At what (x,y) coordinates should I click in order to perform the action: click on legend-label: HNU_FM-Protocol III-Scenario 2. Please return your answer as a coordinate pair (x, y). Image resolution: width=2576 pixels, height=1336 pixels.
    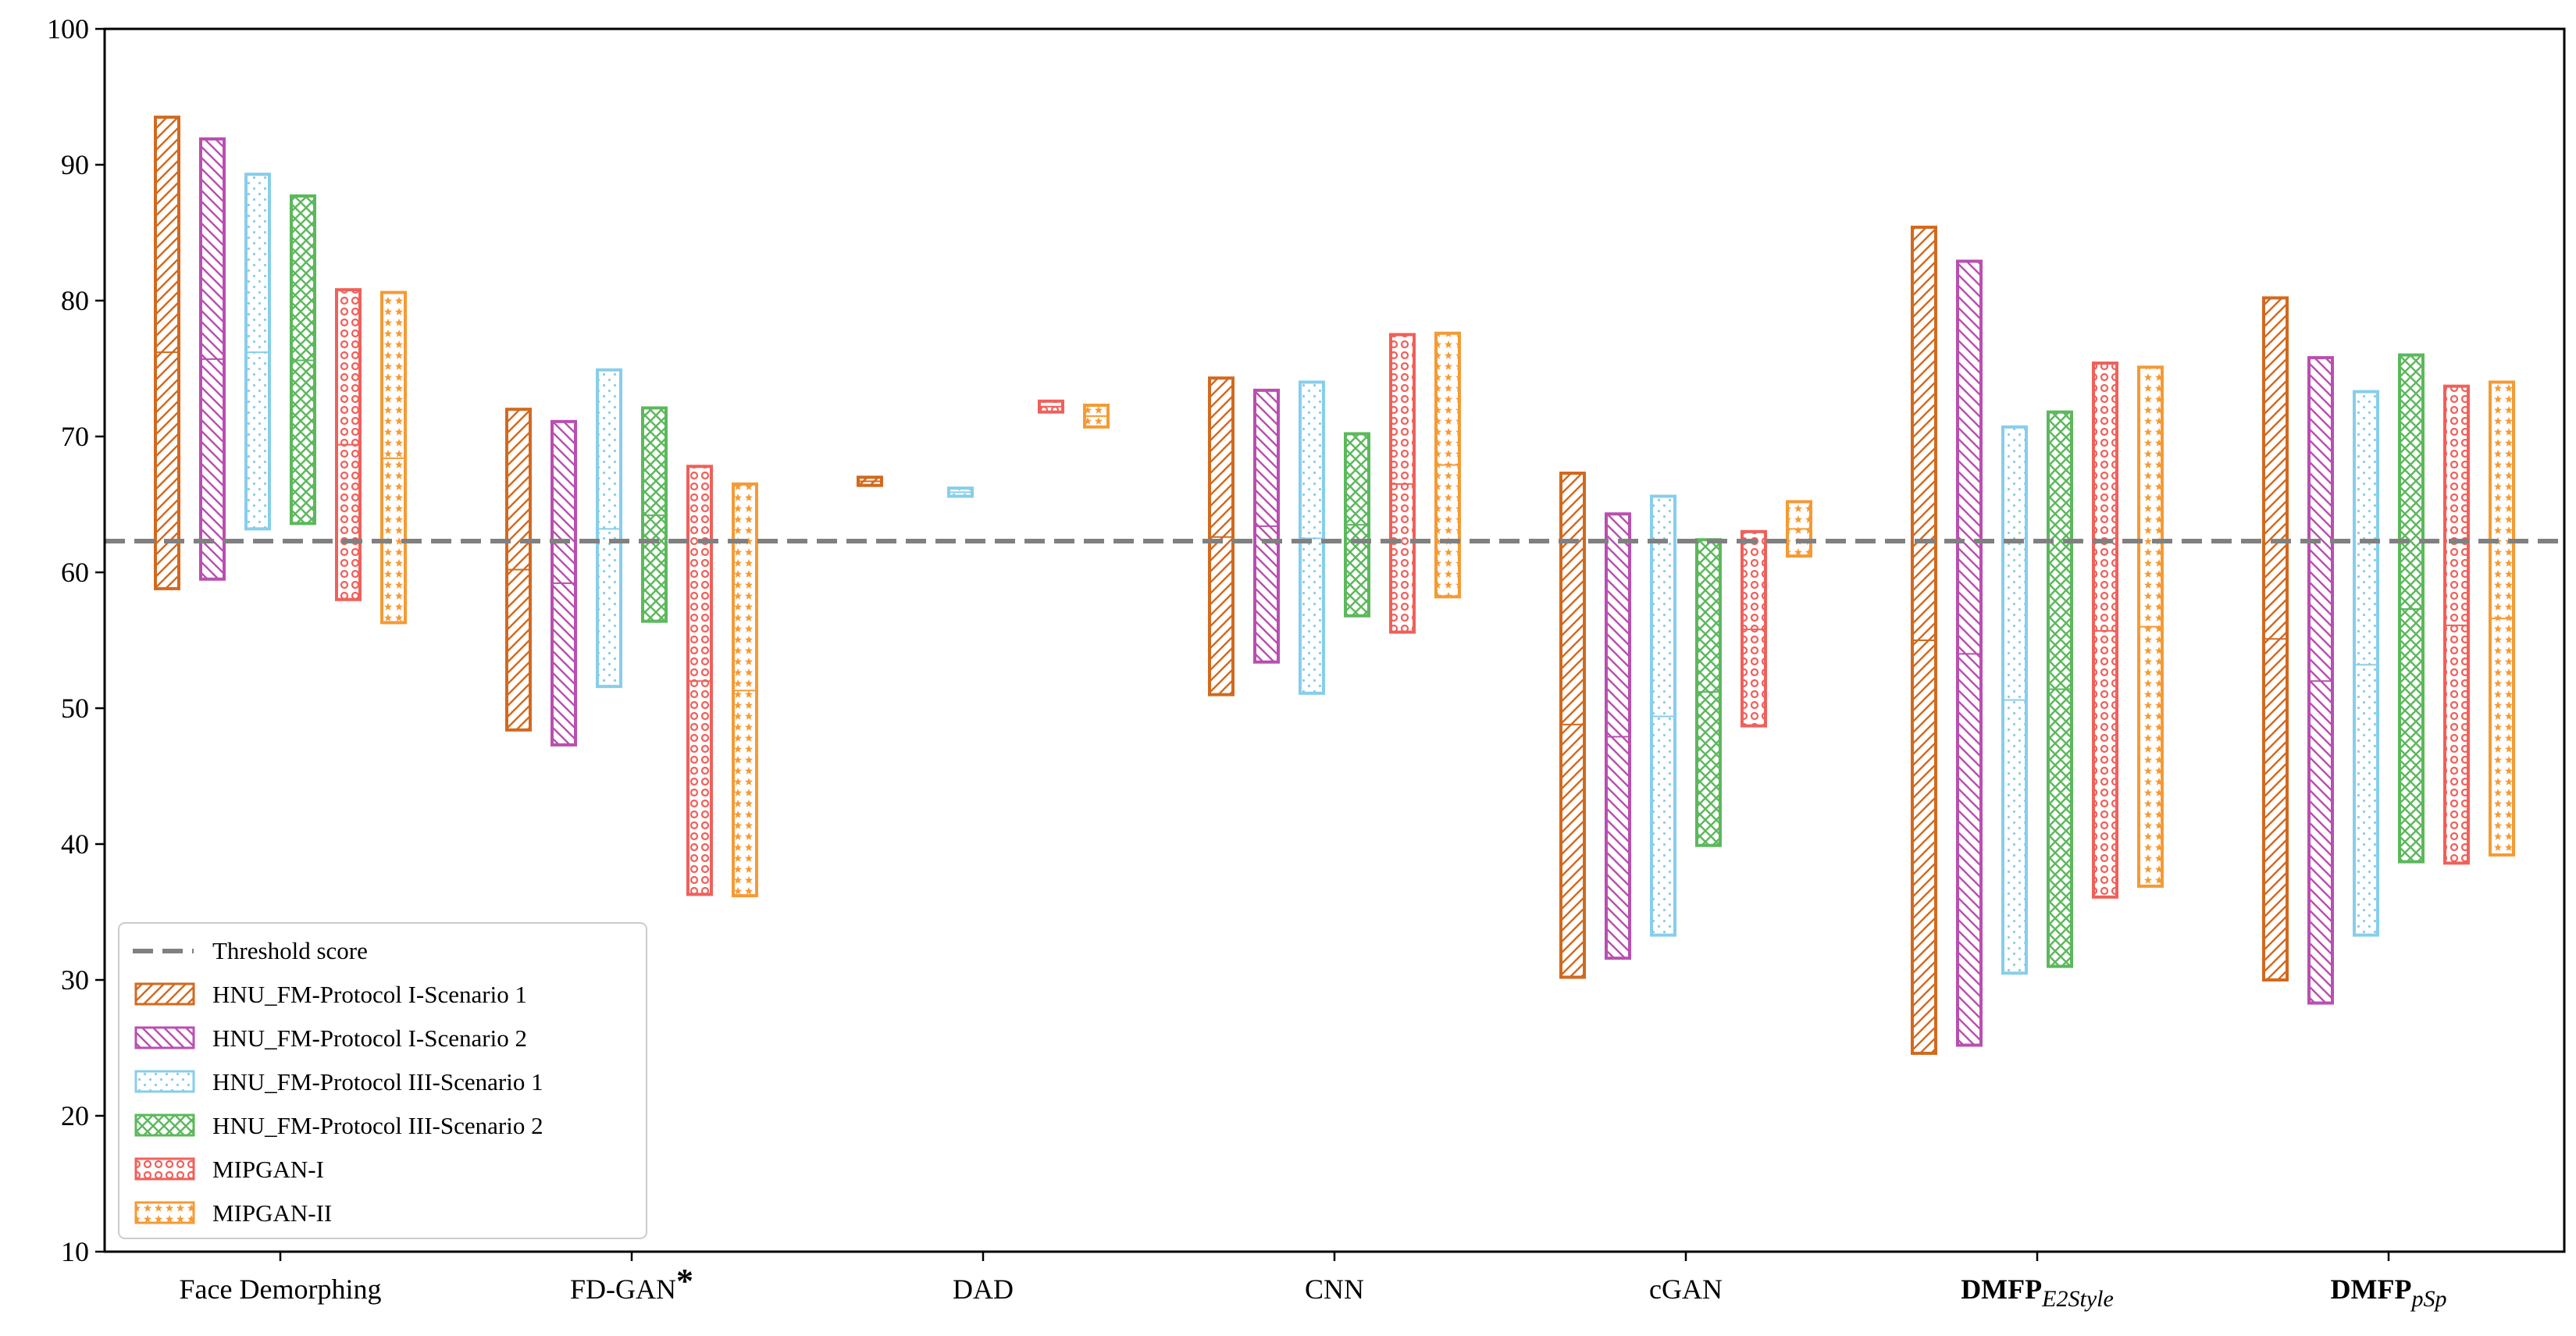
    Looking at the image, I should click on (377, 1125).